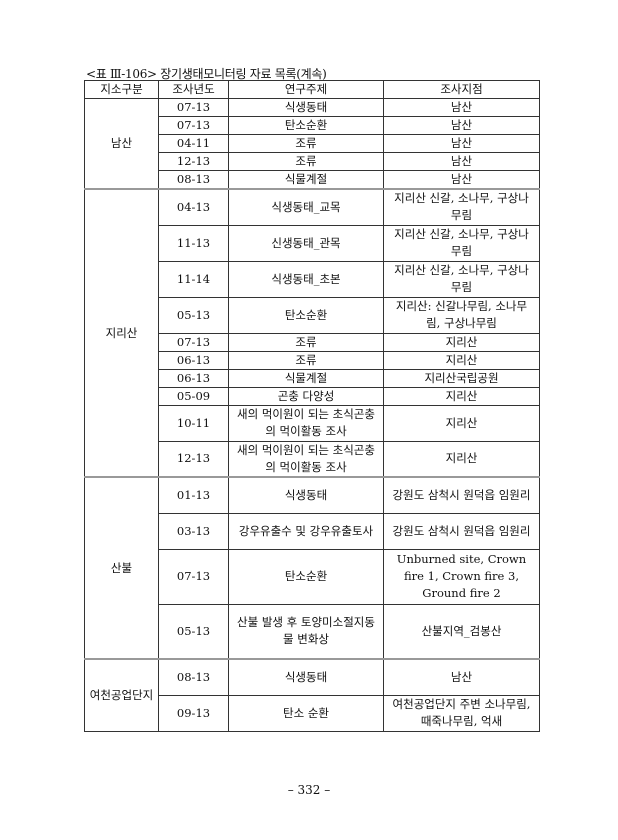  What do you see at coordinates (461, 378) in the screenshot?
I see `site-cell: 지리산국립공원` at bounding box center [461, 378].